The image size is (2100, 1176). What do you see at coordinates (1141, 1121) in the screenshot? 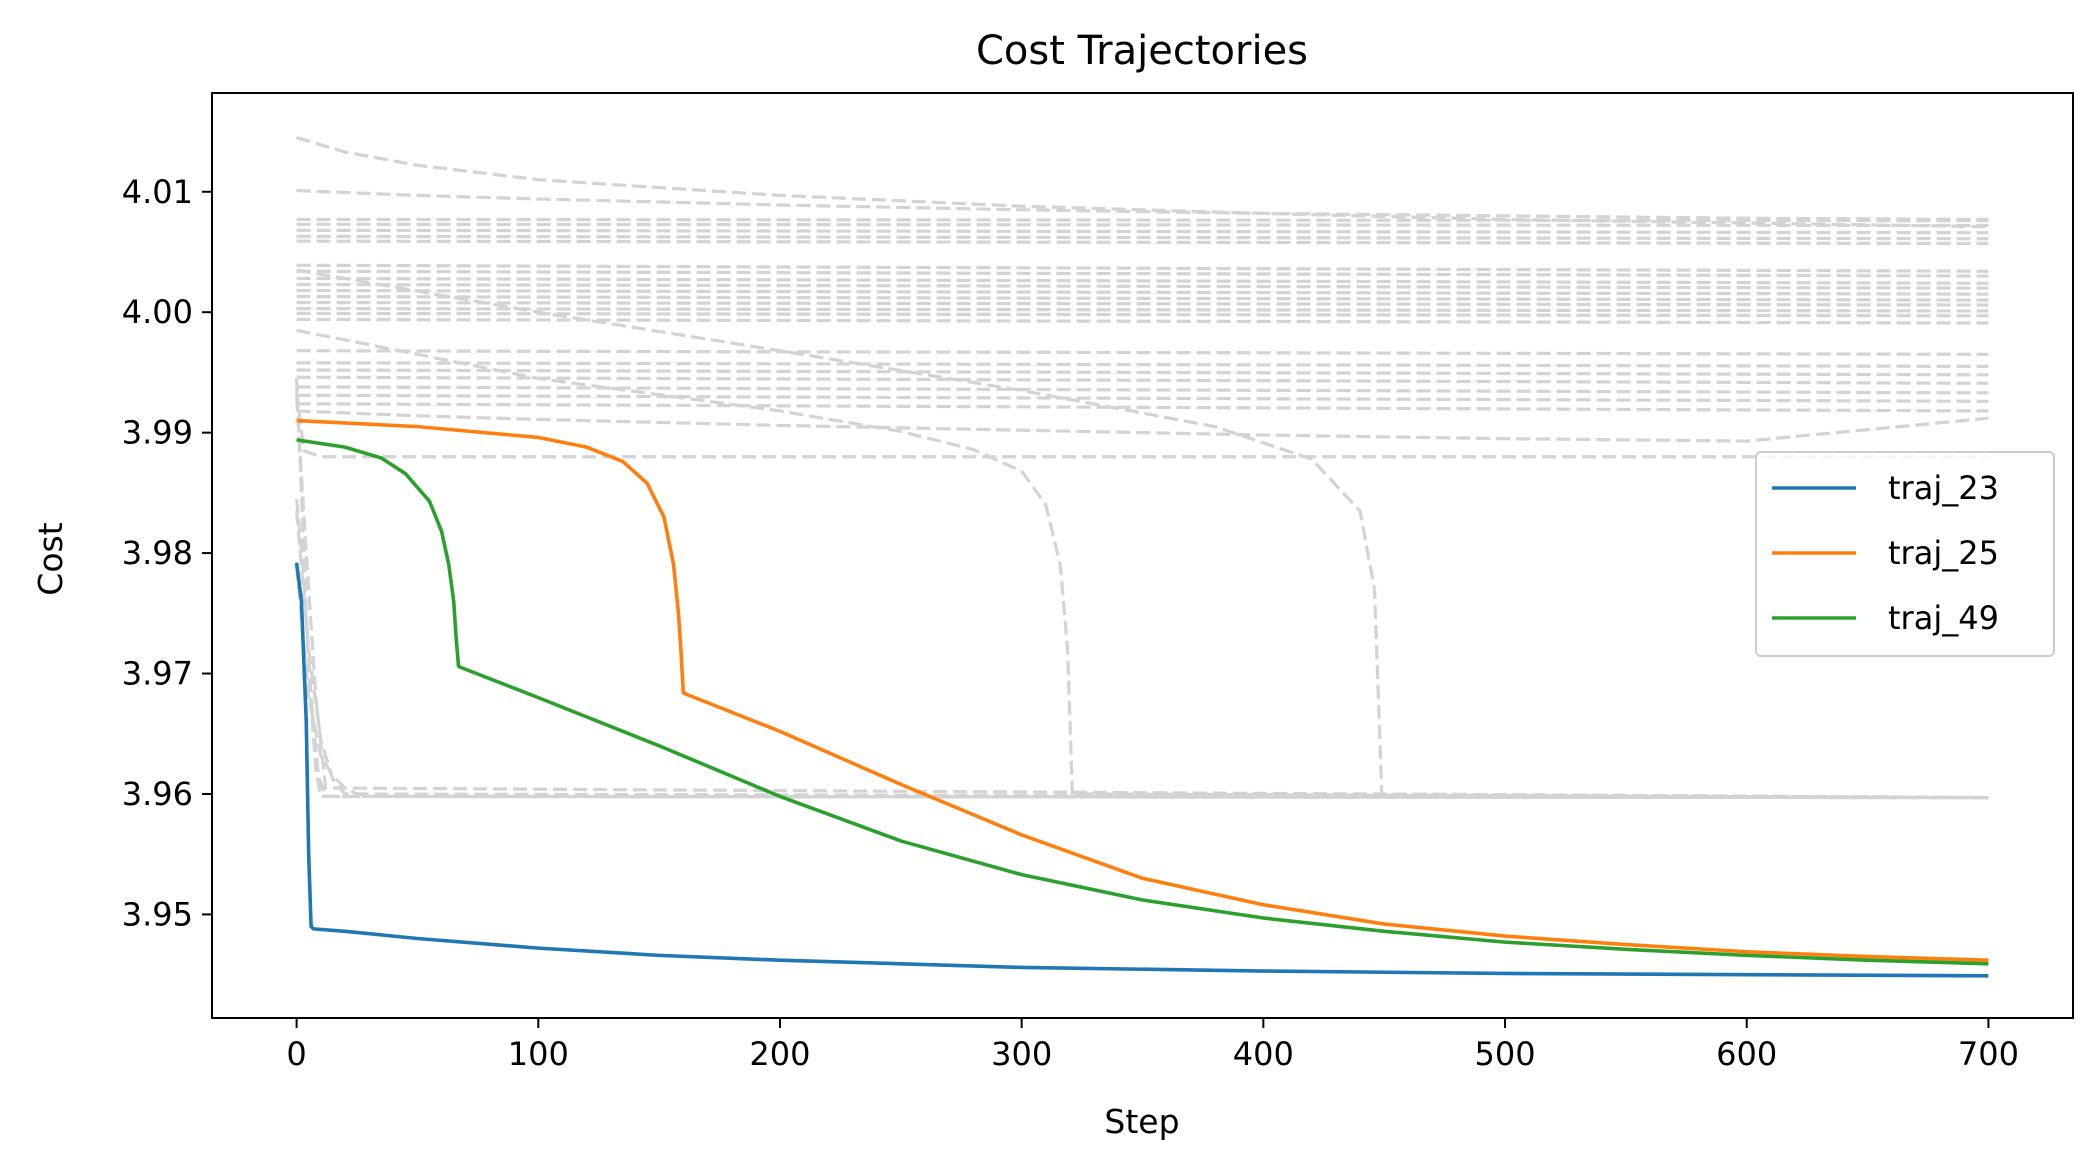
I see `x-axis-label: Step` at bounding box center [1141, 1121].